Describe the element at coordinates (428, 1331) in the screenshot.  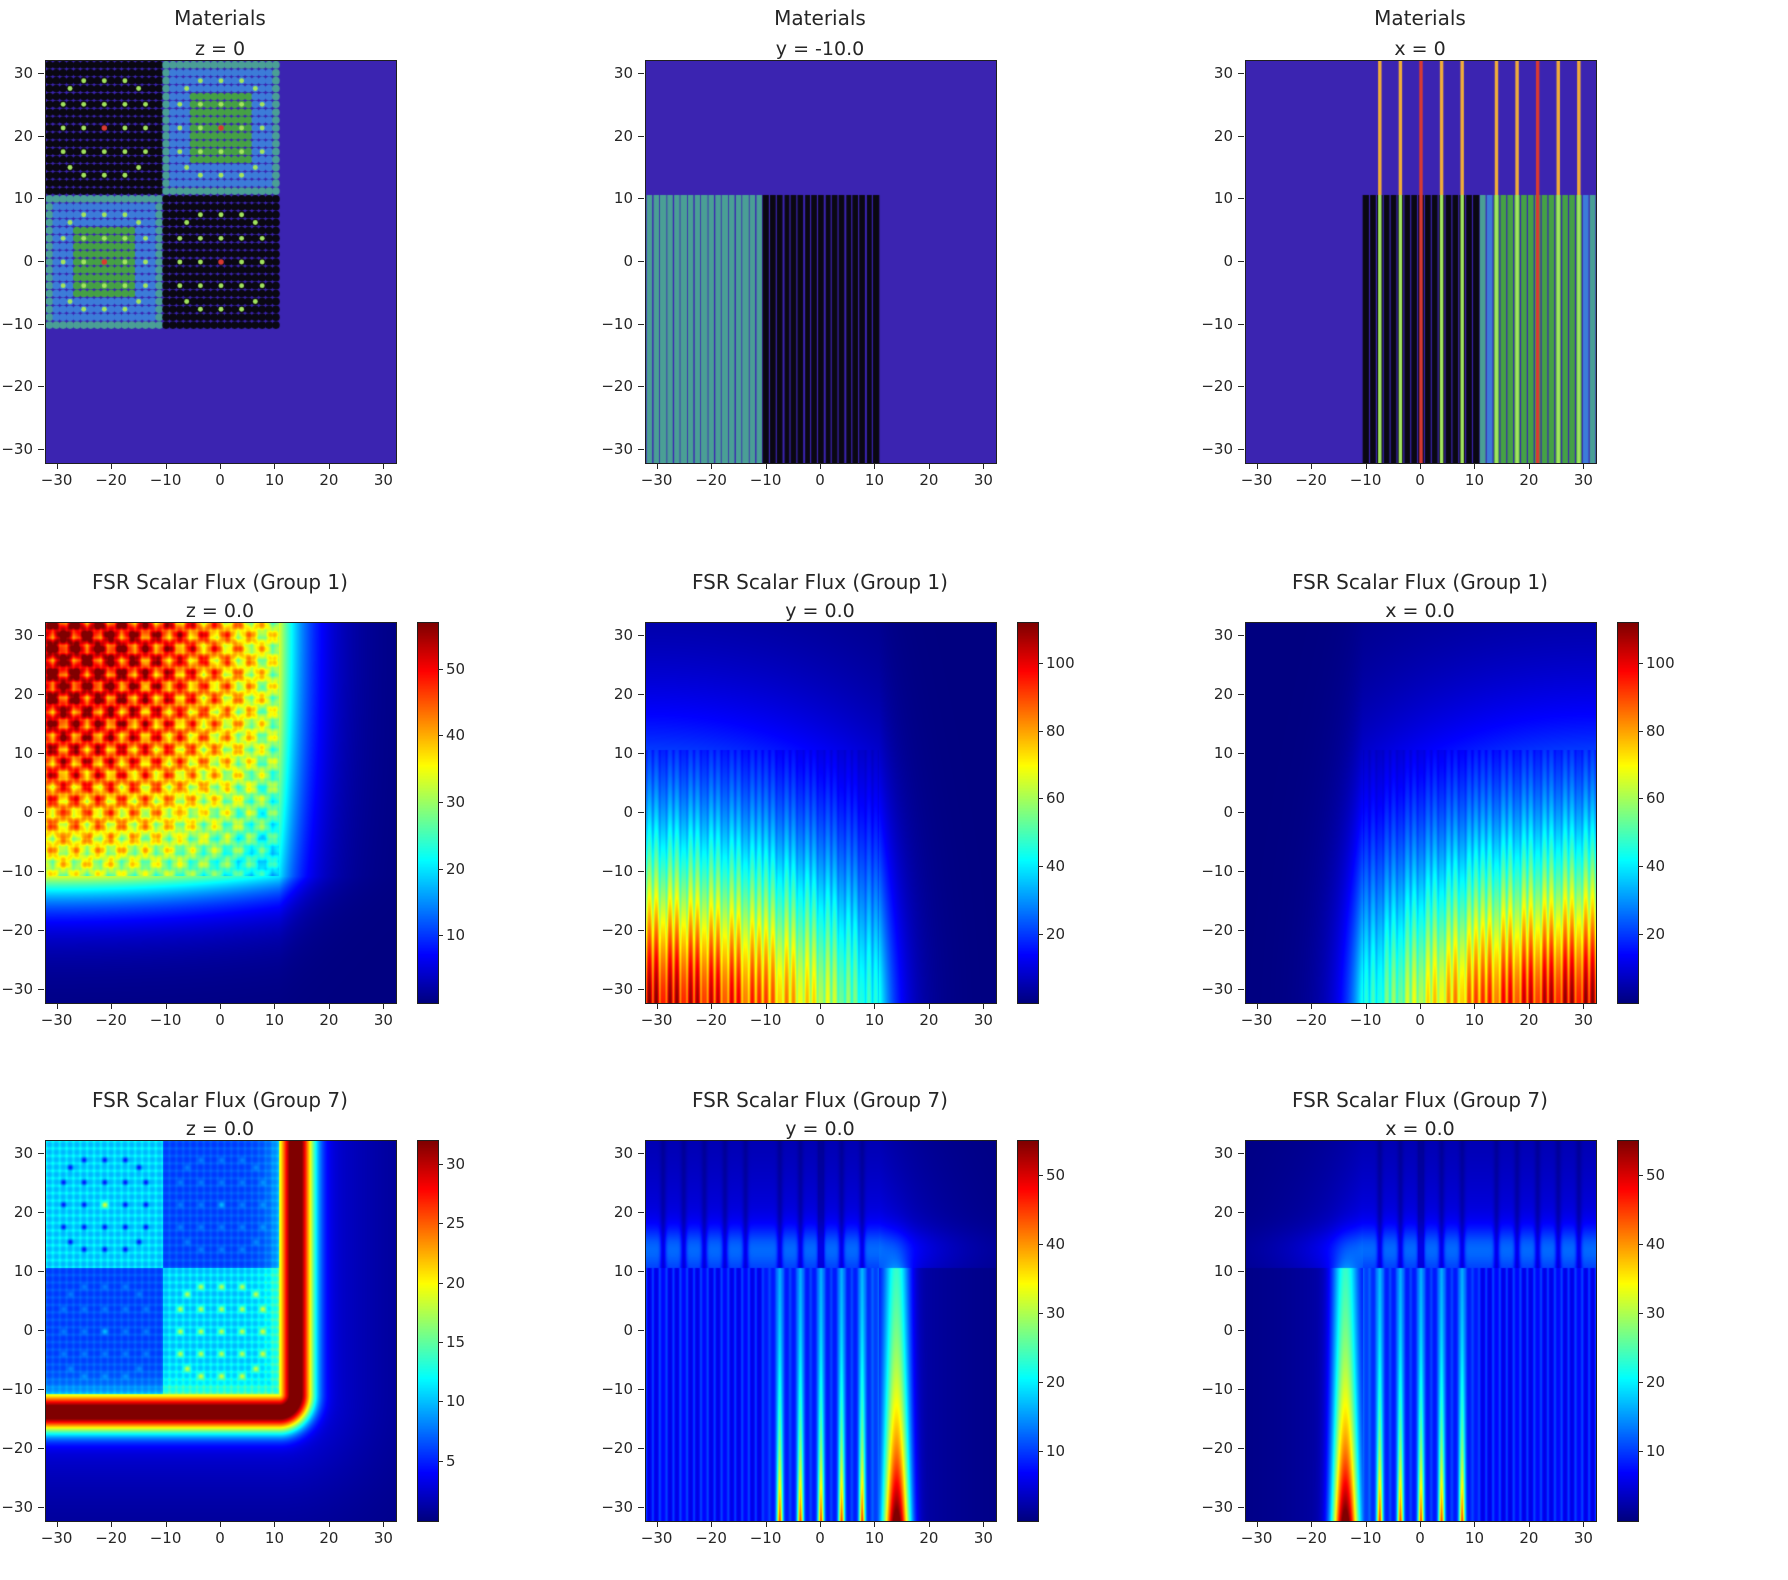
I see `colorbar-canvas-flux-g7-z0` at that location.